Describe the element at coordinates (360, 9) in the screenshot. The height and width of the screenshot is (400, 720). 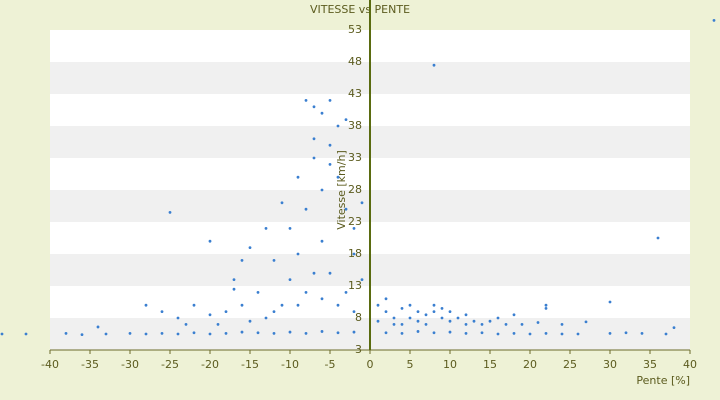
I see `chart-title: VITESSE vs PENTE` at that location.